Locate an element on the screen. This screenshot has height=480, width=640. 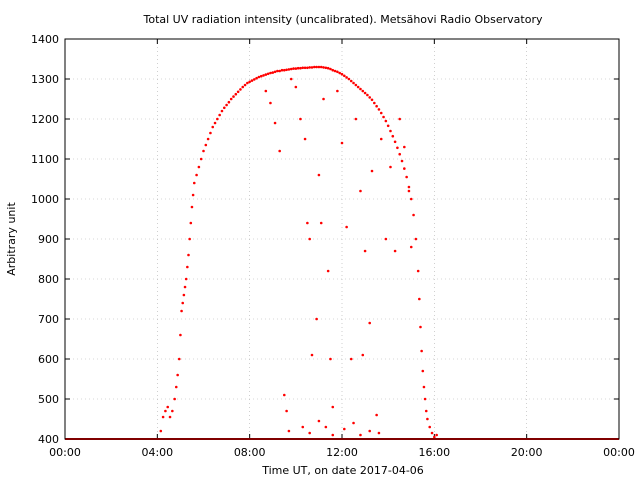
x-tick-label: 16:00 is located at coordinates (434, 452).